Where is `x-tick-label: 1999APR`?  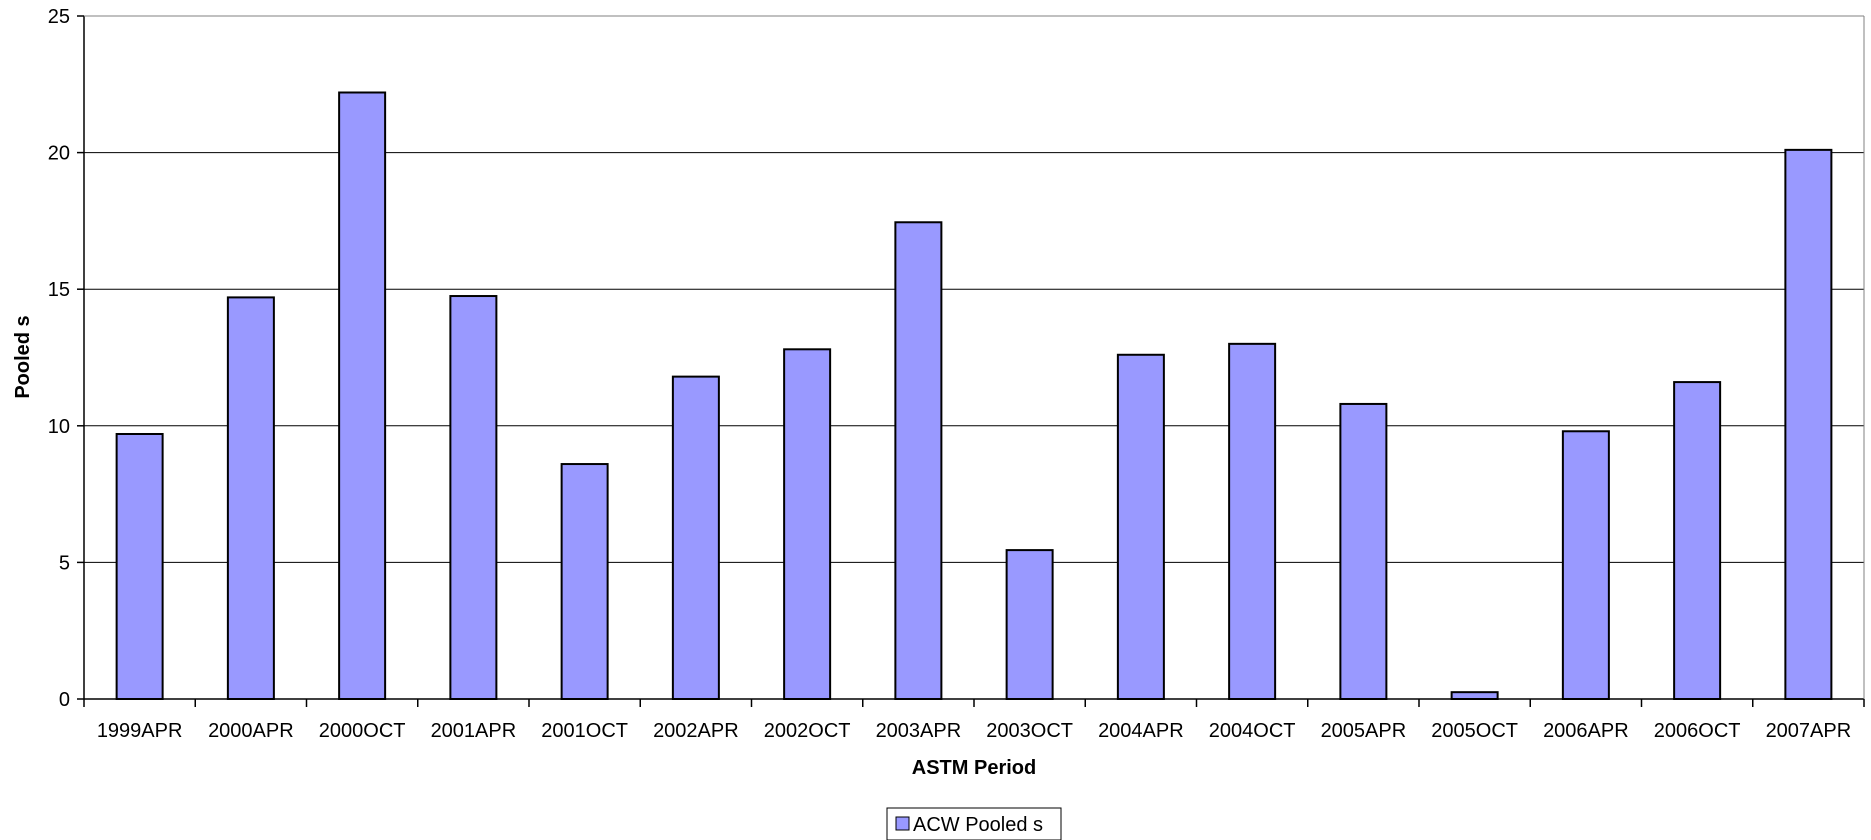 x-tick-label: 1999APR is located at coordinates (140, 731).